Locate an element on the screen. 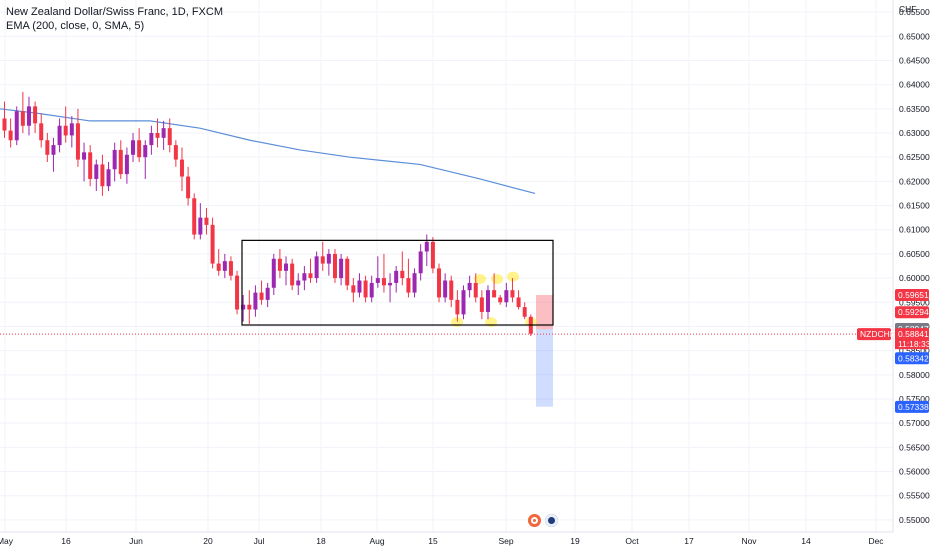  countdown-tag: 11:18:33 is located at coordinates (913, 344).